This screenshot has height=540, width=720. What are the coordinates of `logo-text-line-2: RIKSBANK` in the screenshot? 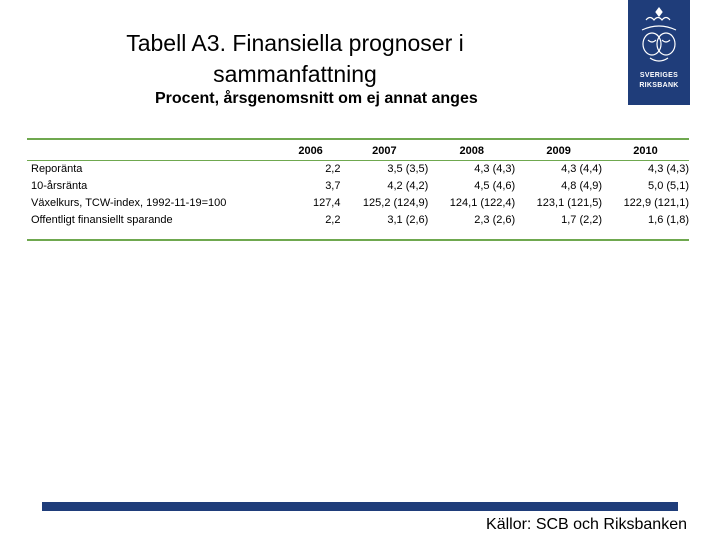 It's located at (659, 85).